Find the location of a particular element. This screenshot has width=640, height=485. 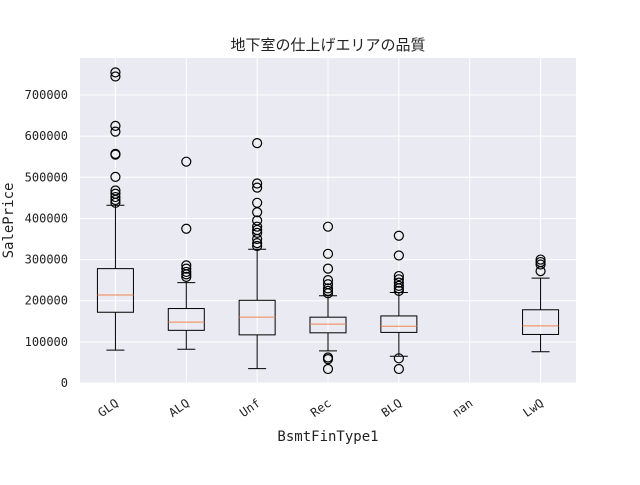

box-unf is located at coordinates (257, 254).